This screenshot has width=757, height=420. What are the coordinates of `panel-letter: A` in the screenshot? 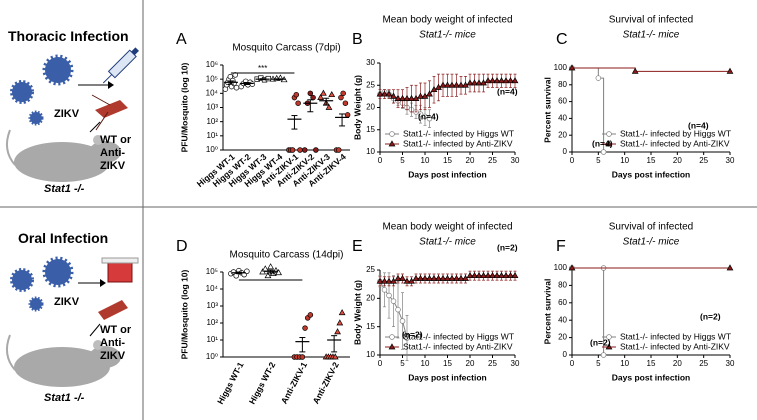 It's located at (181, 39).